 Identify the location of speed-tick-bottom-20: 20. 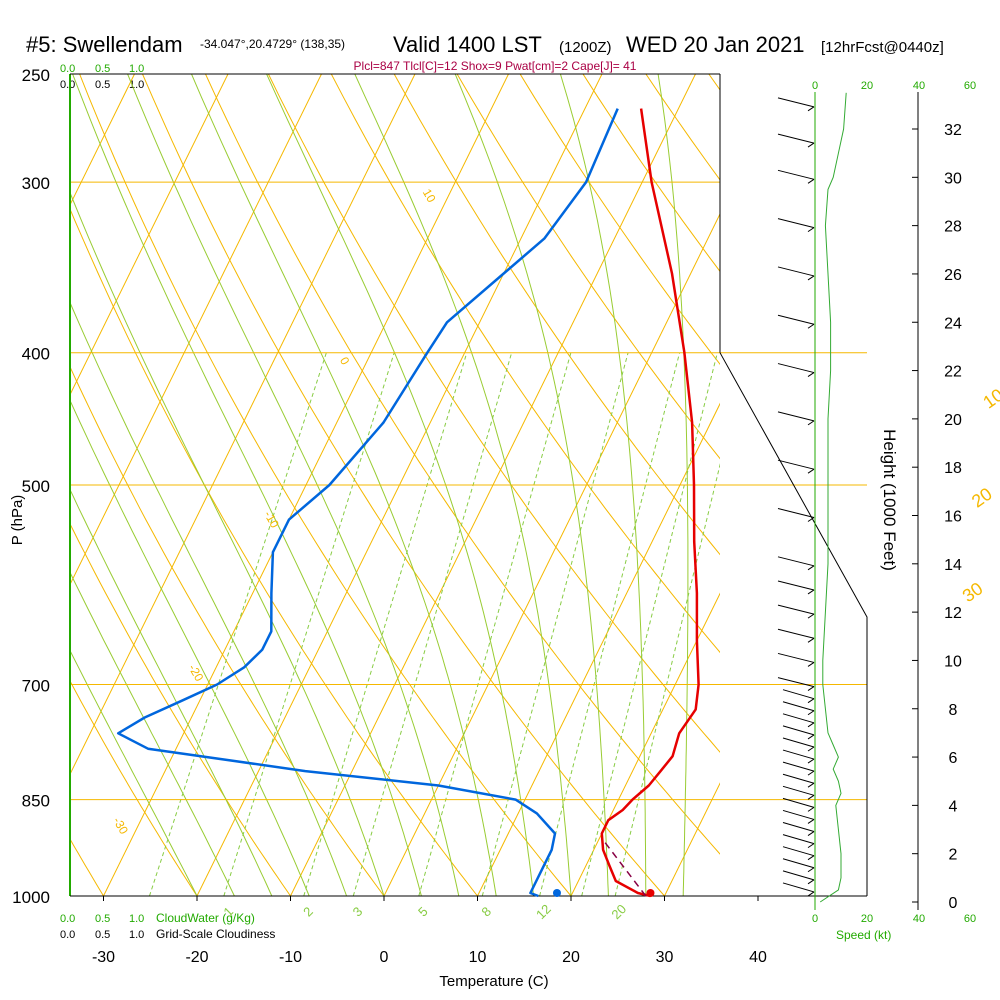
(867, 919).